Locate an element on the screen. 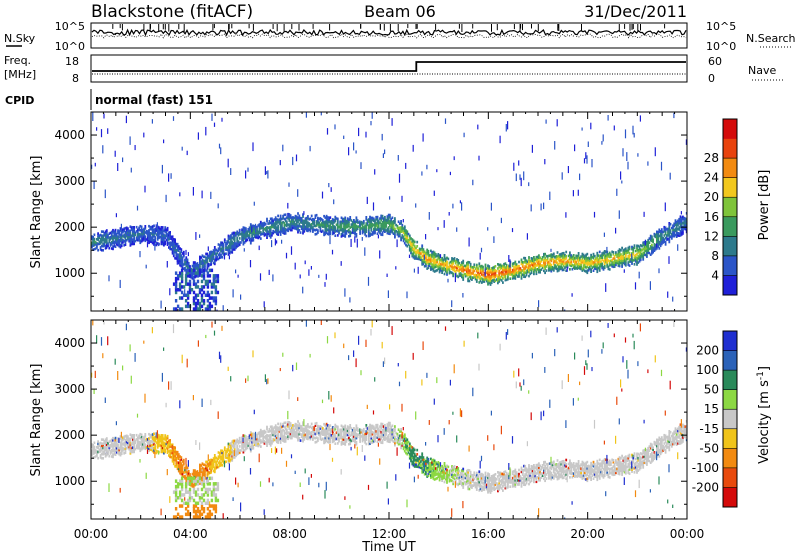 This screenshot has height=554, width=800. cpid-value: normal (fast) 151 is located at coordinates (154, 100).